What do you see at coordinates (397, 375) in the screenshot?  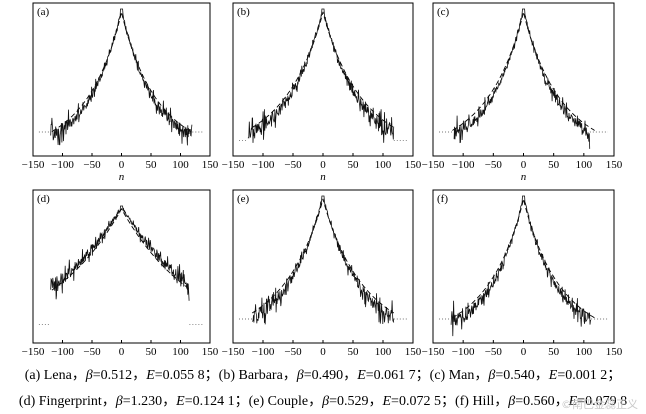 I see `caption-E-value: =0.061 7；` at bounding box center [397, 375].